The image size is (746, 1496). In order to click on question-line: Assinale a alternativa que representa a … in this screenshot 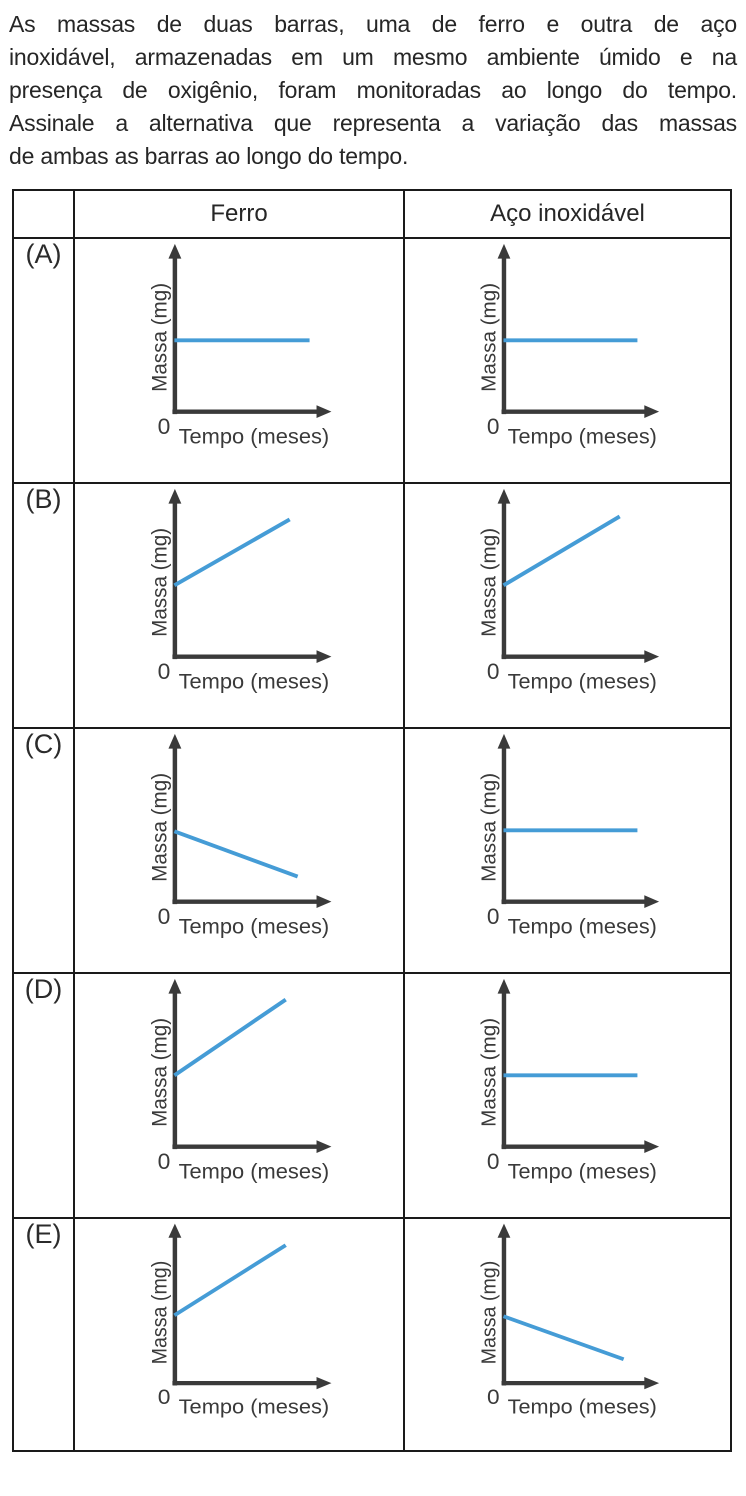, I will do `click(373, 123)`.